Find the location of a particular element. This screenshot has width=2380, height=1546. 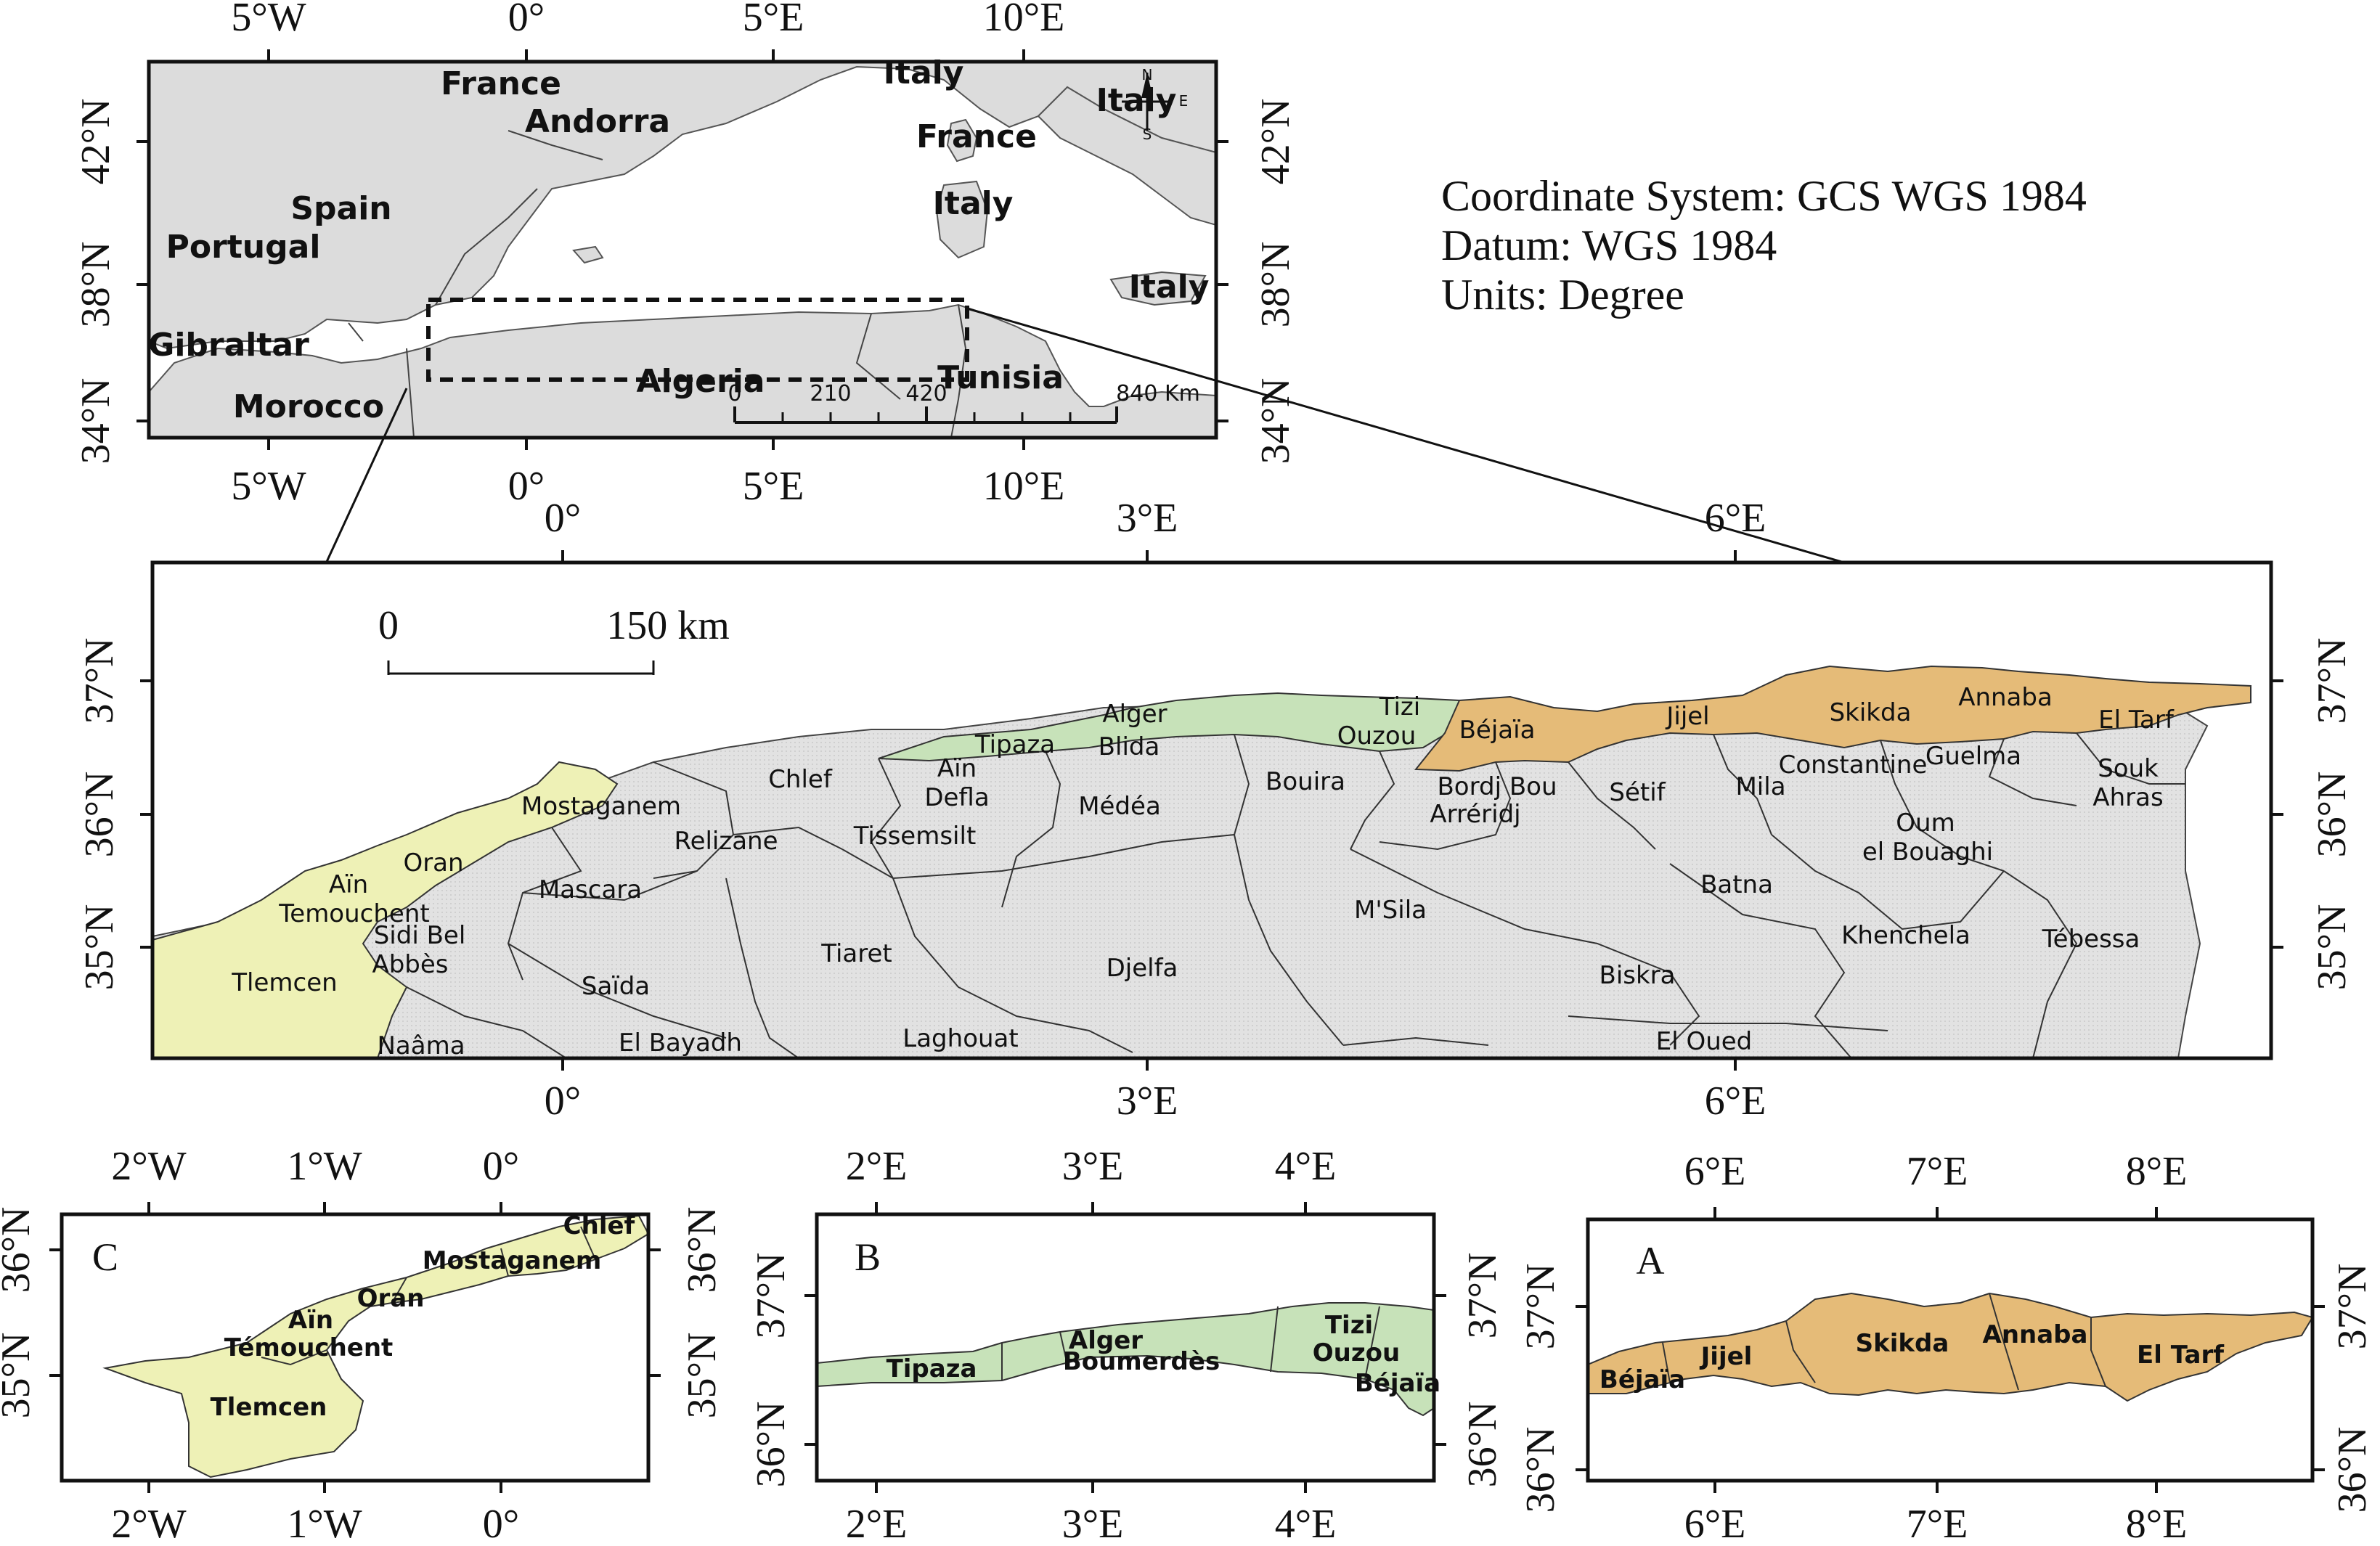

wilaya-label: Boumerdès is located at coordinates (1141, 1361).